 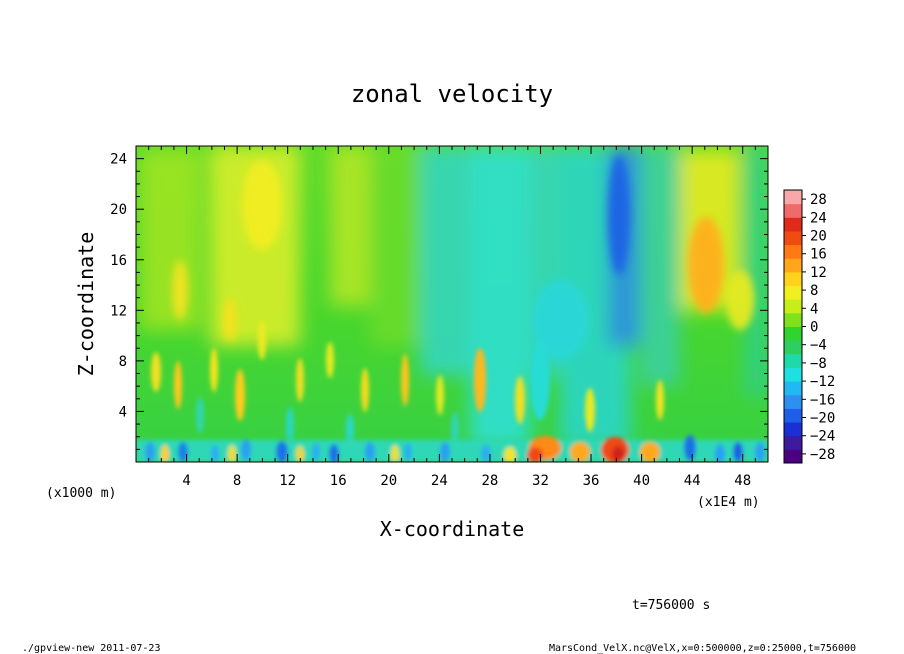 I want to click on colorbar-label: 16, so click(x=818, y=255).